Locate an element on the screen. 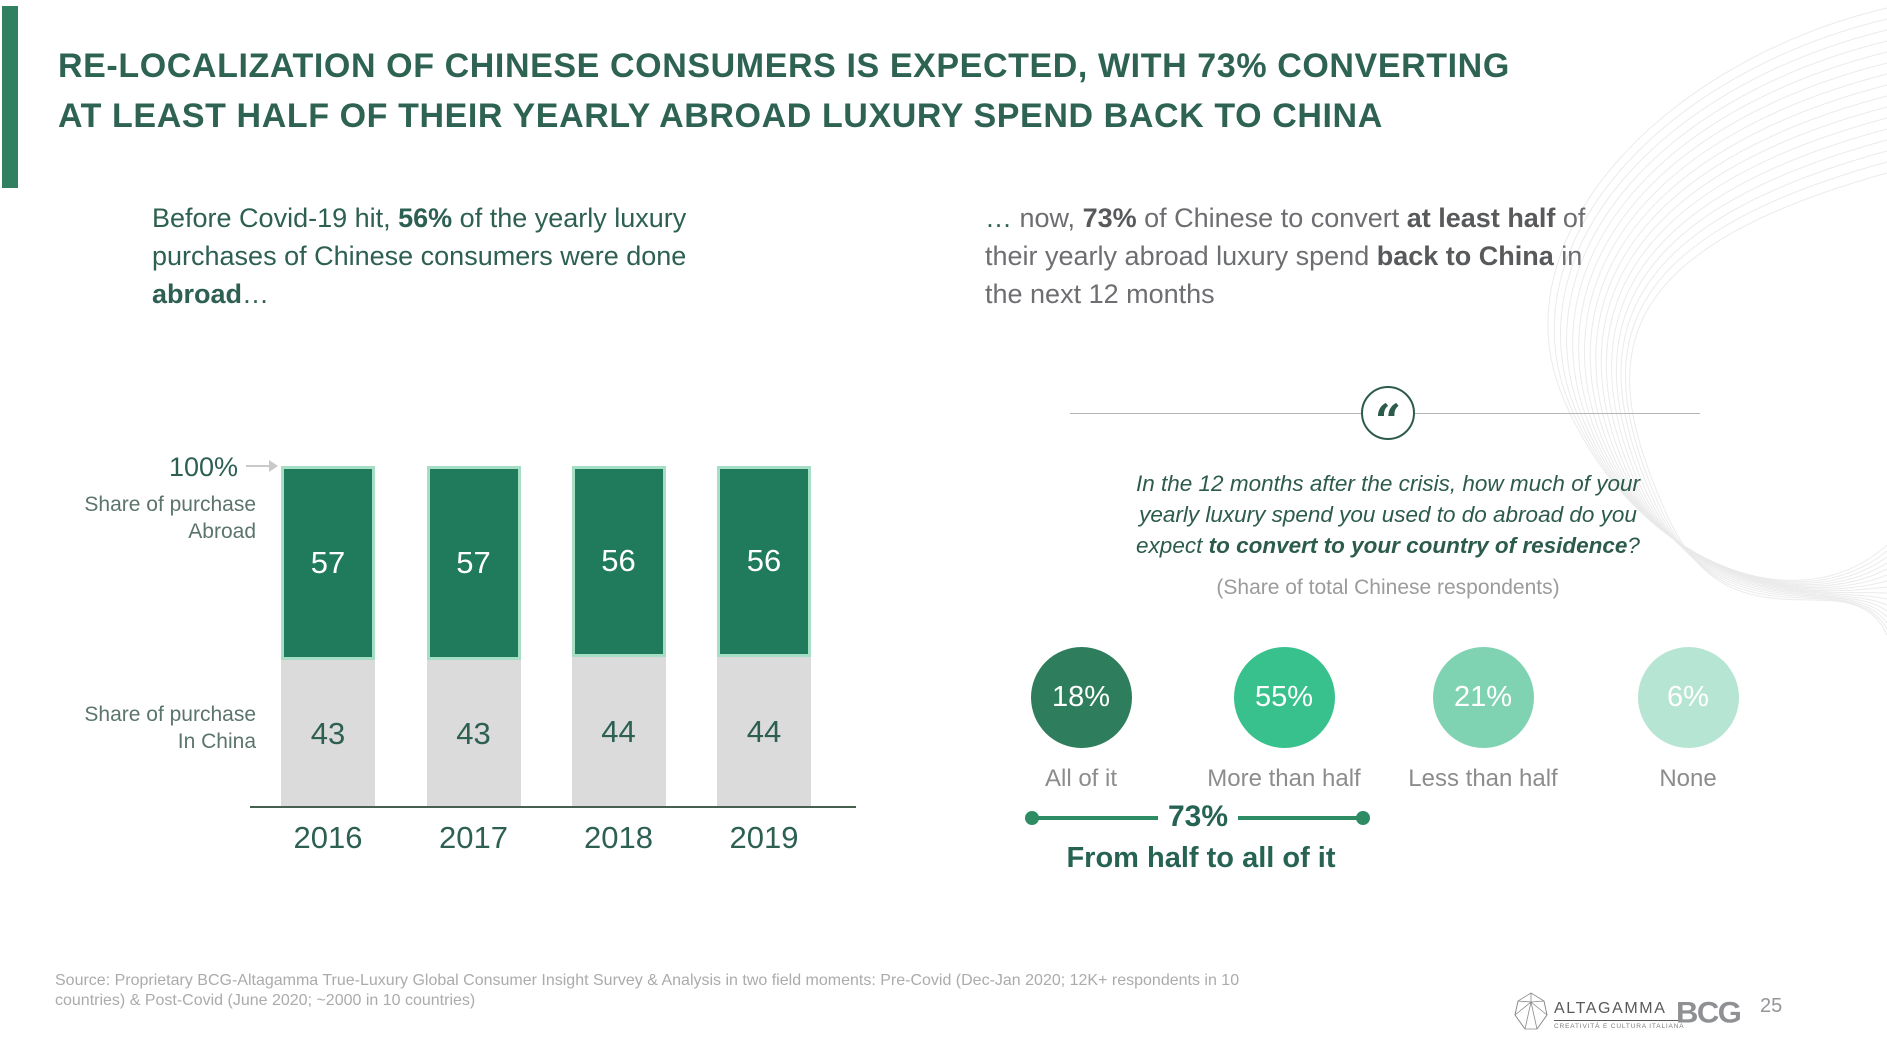 The width and height of the screenshot is (1887, 1061). bar-2016: 57 43 is located at coordinates (328, 636).